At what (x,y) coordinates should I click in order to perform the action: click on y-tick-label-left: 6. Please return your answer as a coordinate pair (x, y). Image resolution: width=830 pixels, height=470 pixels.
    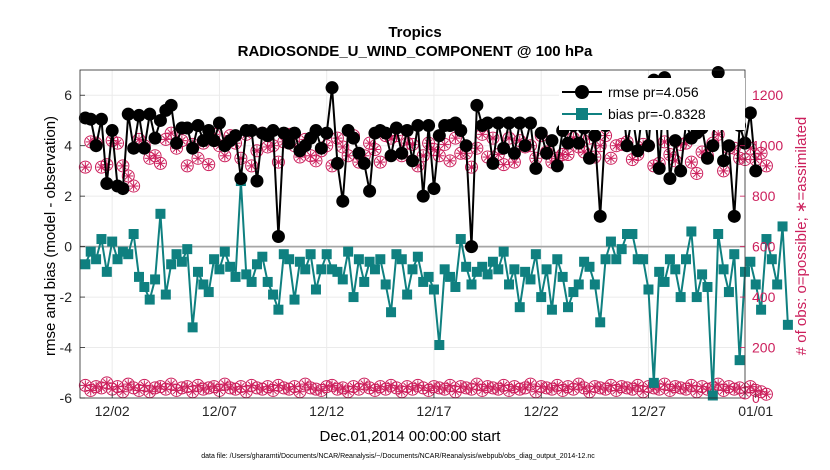
    Looking at the image, I should click on (68, 95).